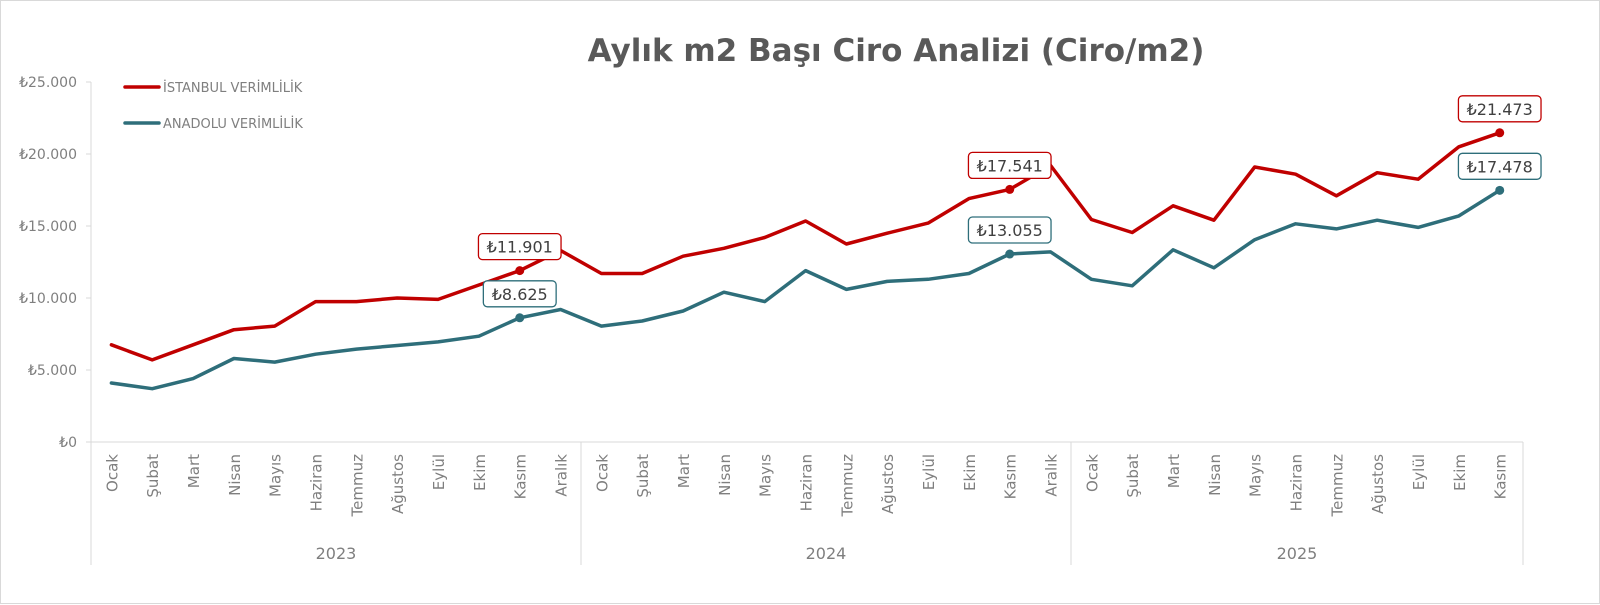 The width and height of the screenshot is (1600, 605). Describe the element at coordinates (55, 263) in the screenshot. I see `y-axis-ticks: ₺0 ₺5.000 ₺10.000 ₺15.000 ₺20.000 ₺25.000` at that location.